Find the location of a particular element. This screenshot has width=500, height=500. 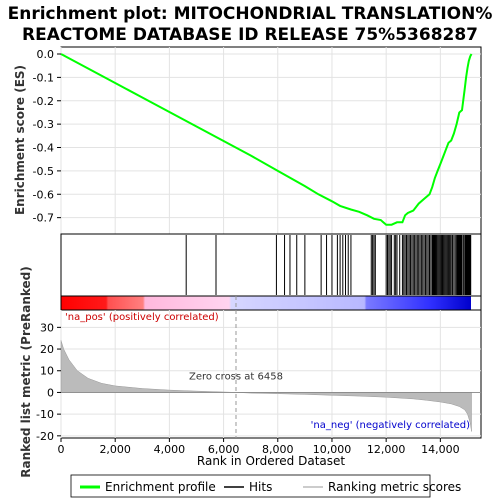

pos-correlated-label: 'na_pos' (positively correlated) is located at coordinates (142, 317).